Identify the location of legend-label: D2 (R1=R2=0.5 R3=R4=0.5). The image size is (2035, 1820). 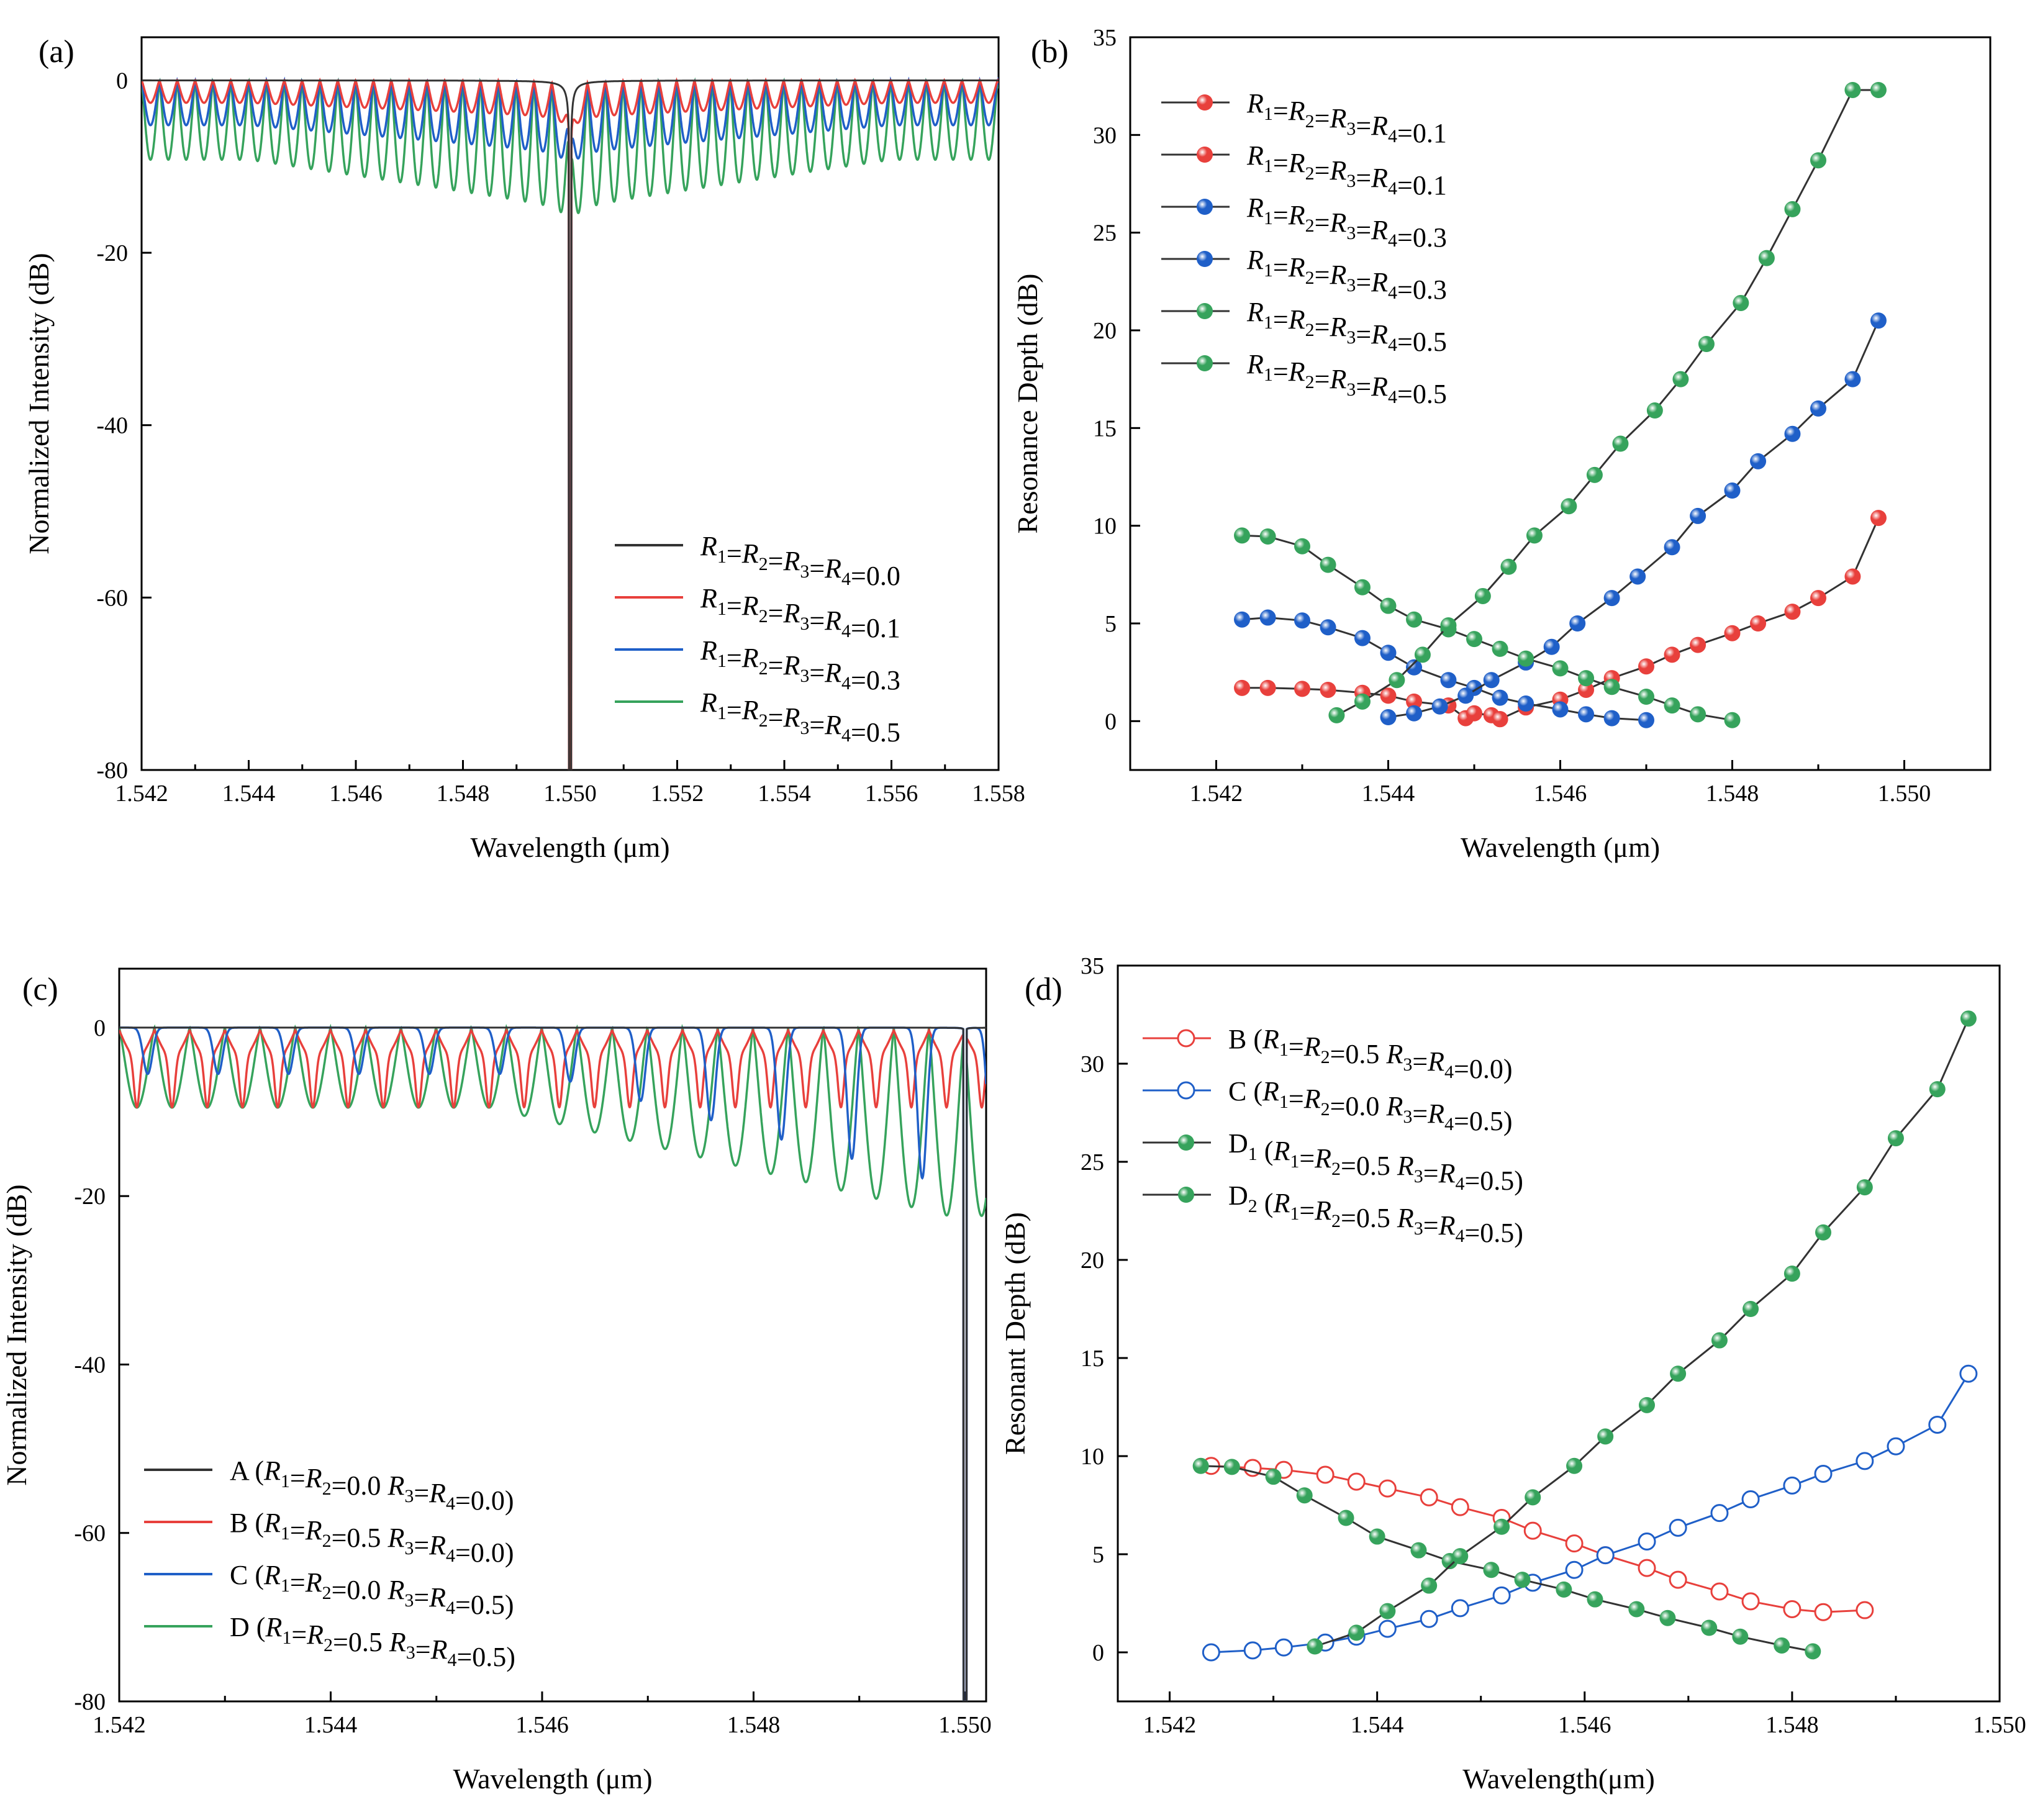
(1375, 1214).